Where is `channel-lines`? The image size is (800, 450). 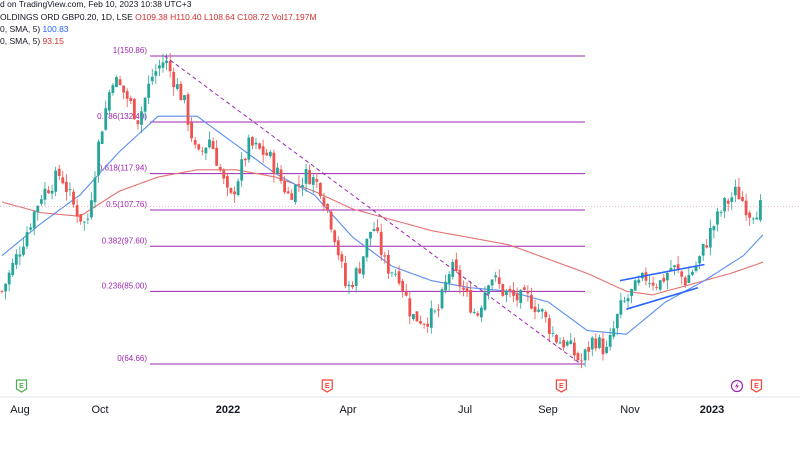
channel-lines is located at coordinates (662, 286).